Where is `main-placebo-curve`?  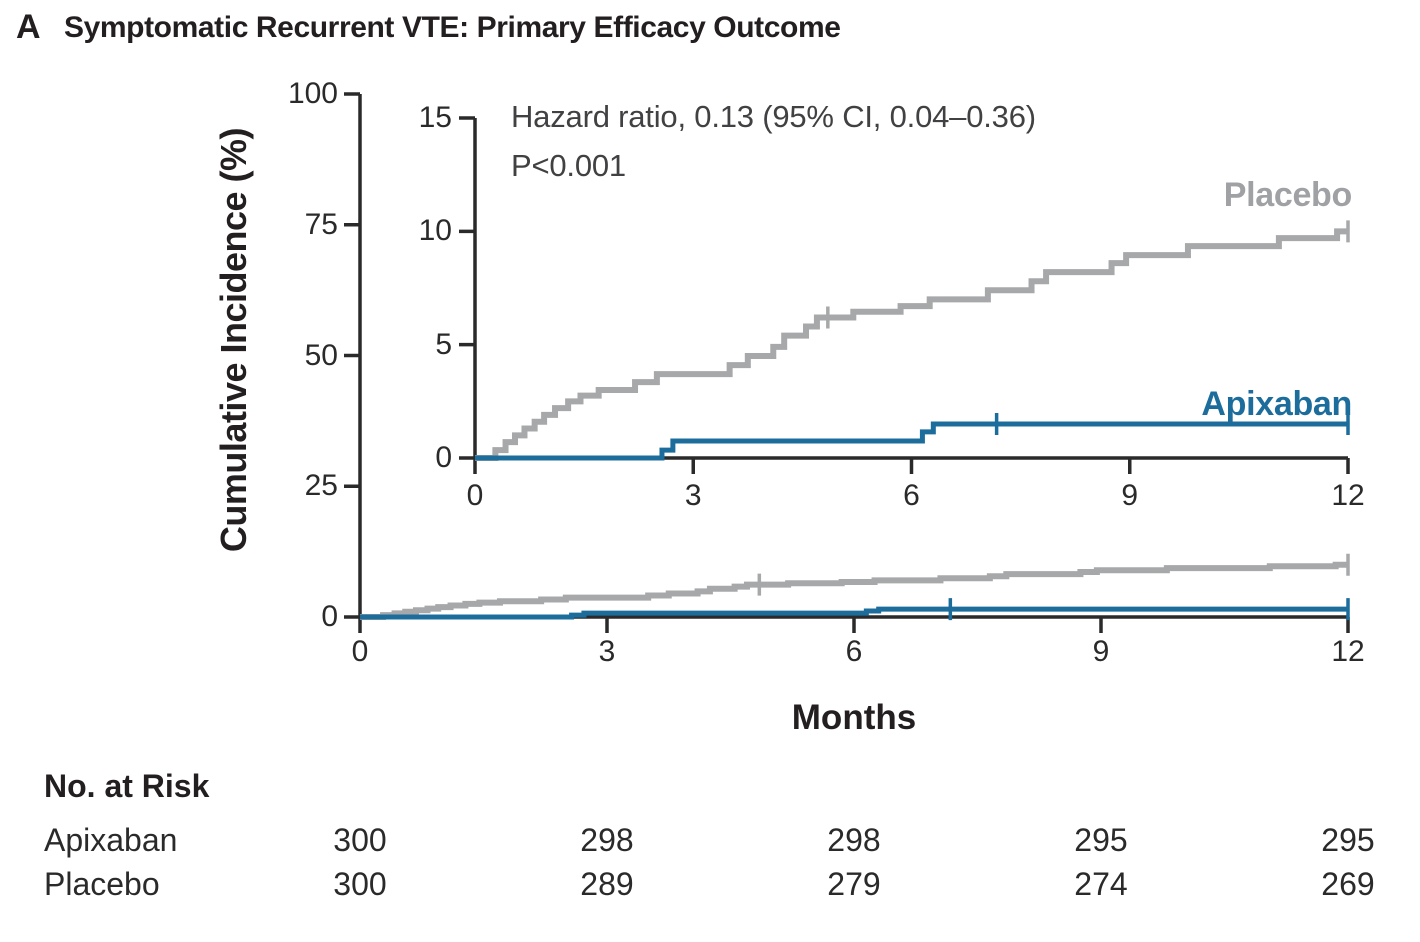 main-placebo-curve is located at coordinates (854, 590).